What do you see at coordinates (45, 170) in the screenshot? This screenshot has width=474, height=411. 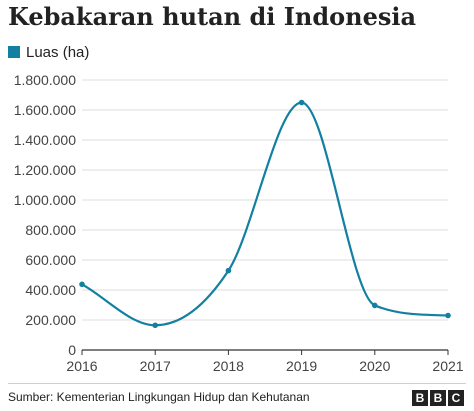 I see `y-tick-label: 1.200.000` at bounding box center [45, 170].